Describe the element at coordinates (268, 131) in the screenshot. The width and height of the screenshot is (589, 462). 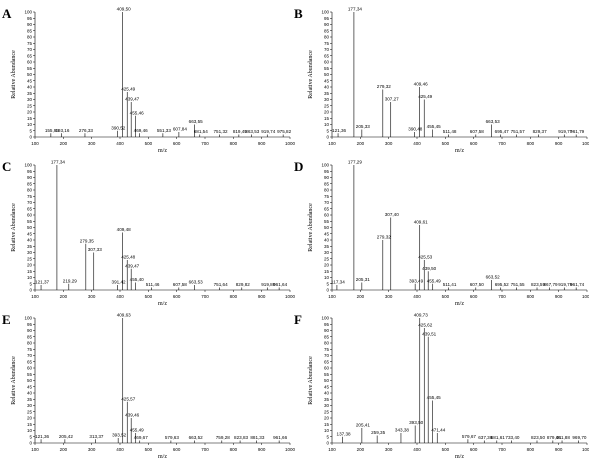
I see `peak-label: 919,74` at that location.